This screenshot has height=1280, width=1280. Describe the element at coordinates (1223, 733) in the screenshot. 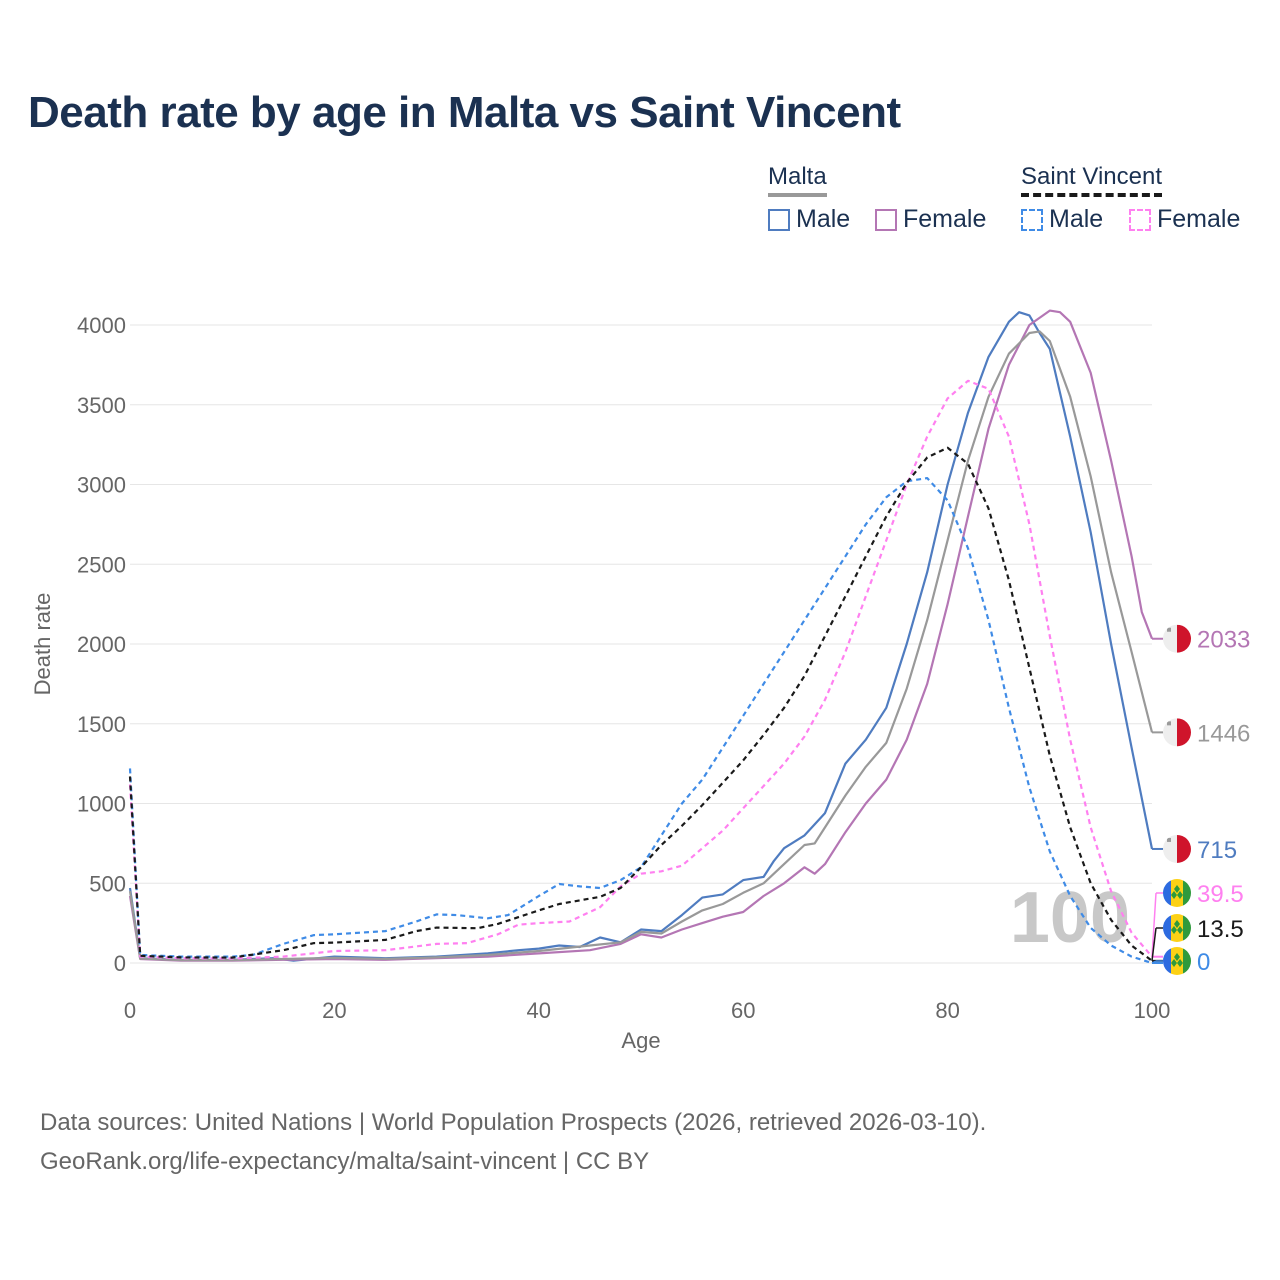

I see `end-label-value: 1446` at that location.